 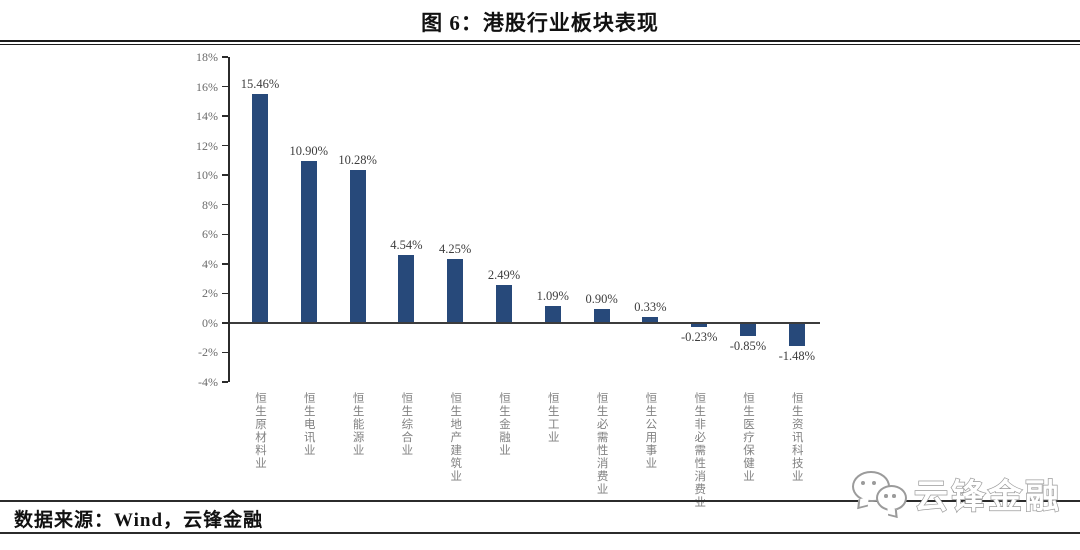 What do you see at coordinates (552, 295) in the screenshot?
I see `bar-value-label: 1.09%` at bounding box center [552, 295].